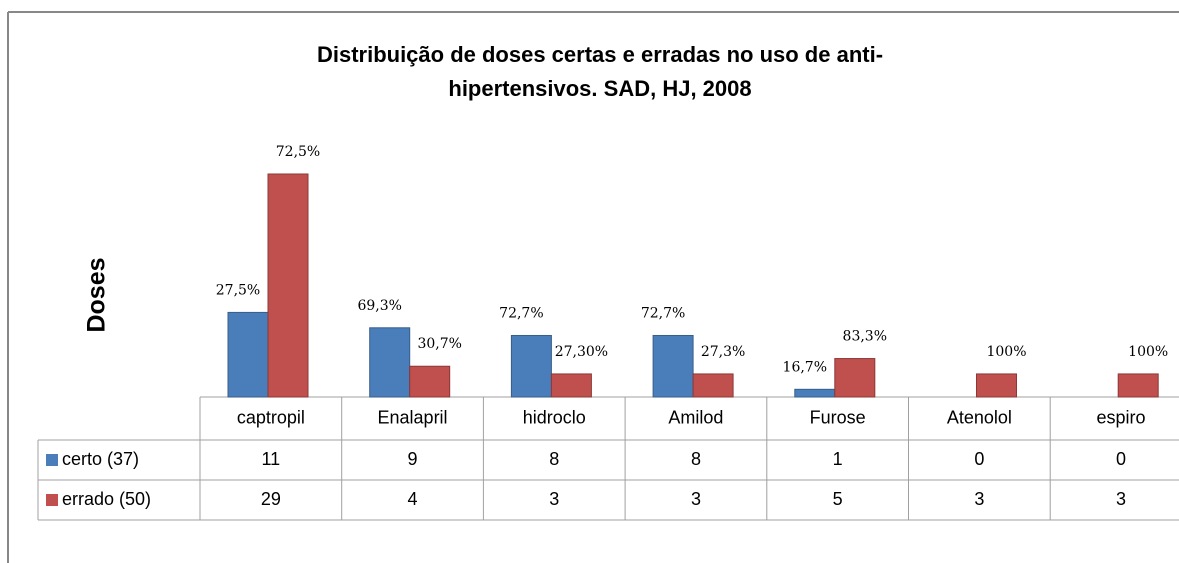 This screenshot has width=1179, height=563. What do you see at coordinates (805, 367) in the screenshot?
I see `data-label: 16,7%` at bounding box center [805, 367].